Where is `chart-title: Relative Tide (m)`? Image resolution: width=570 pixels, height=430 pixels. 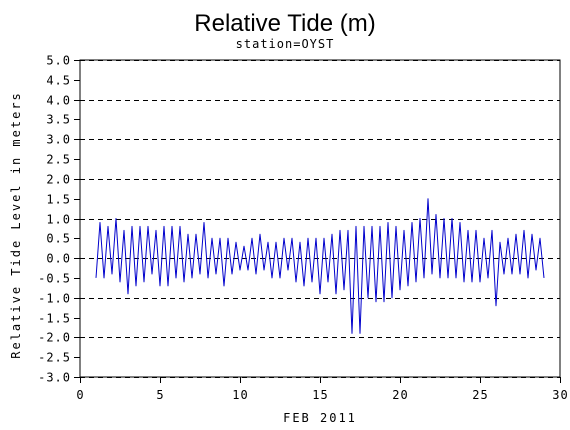
chart-title: Relative Tide (m) is located at coordinates (284, 23).